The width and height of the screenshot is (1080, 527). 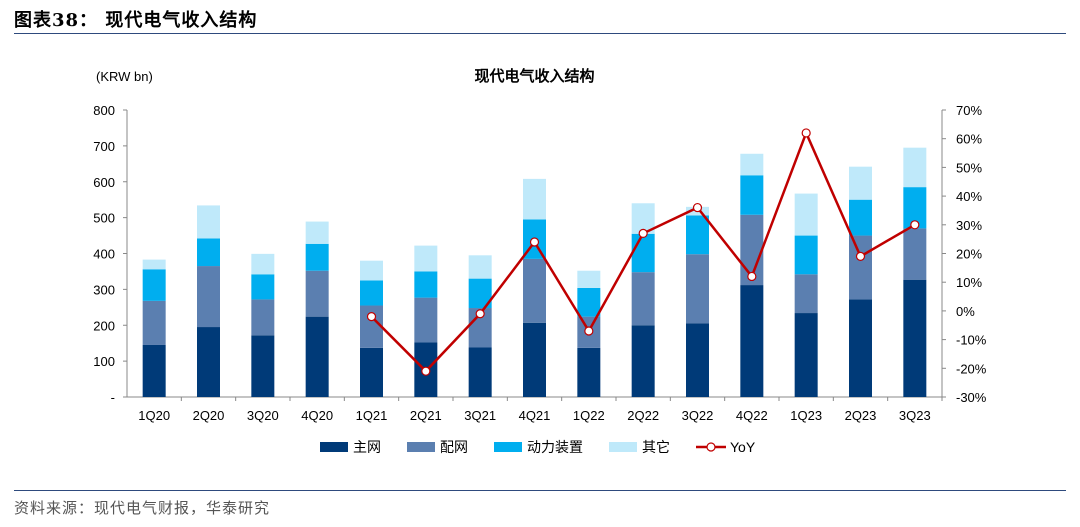 What do you see at coordinates (104, 182) in the screenshot?
I see `left-tick-label: 600` at bounding box center [104, 182].